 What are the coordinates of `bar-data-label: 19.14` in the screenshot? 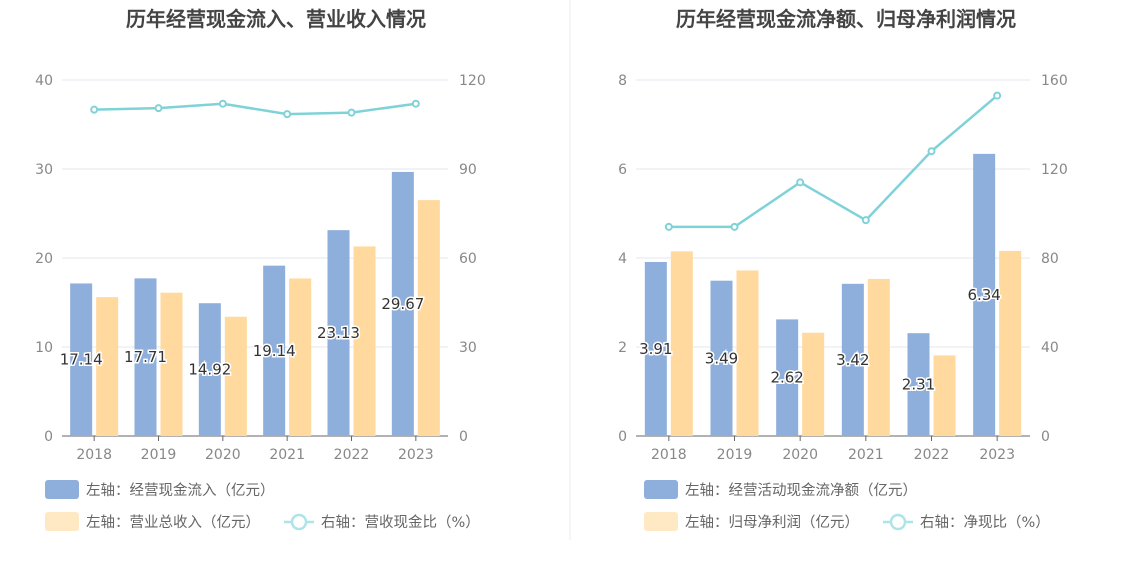 It's located at (274, 351).